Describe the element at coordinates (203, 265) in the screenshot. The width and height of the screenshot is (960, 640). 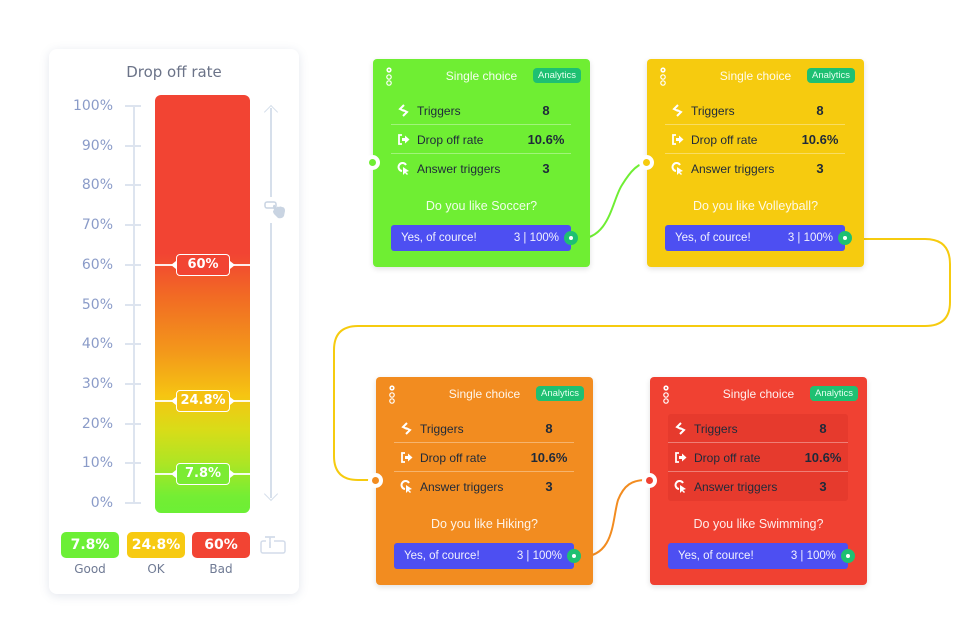
I see `threshold-marker-bad: 60%` at that location.